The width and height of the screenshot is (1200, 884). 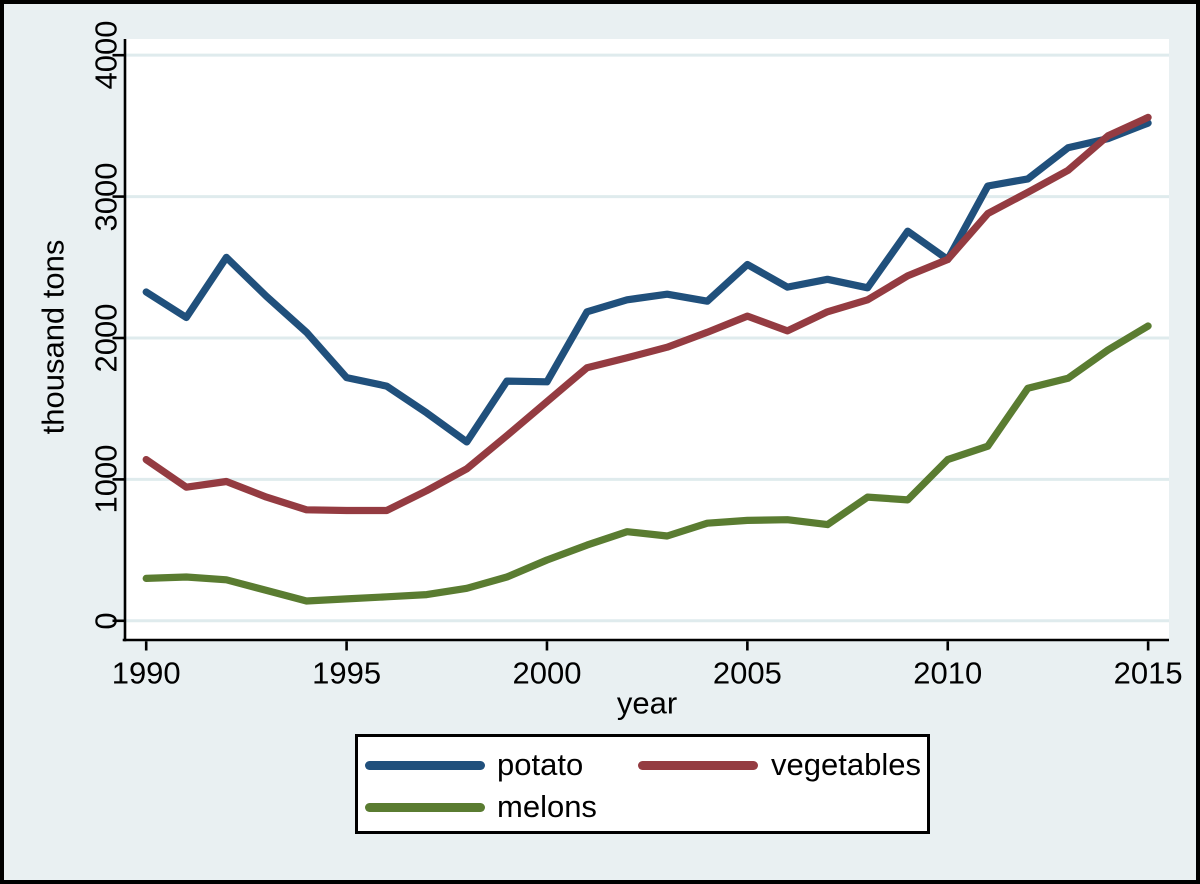 I want to click on x-tick-label-2015: 2015, so click(x=1148, y=673).